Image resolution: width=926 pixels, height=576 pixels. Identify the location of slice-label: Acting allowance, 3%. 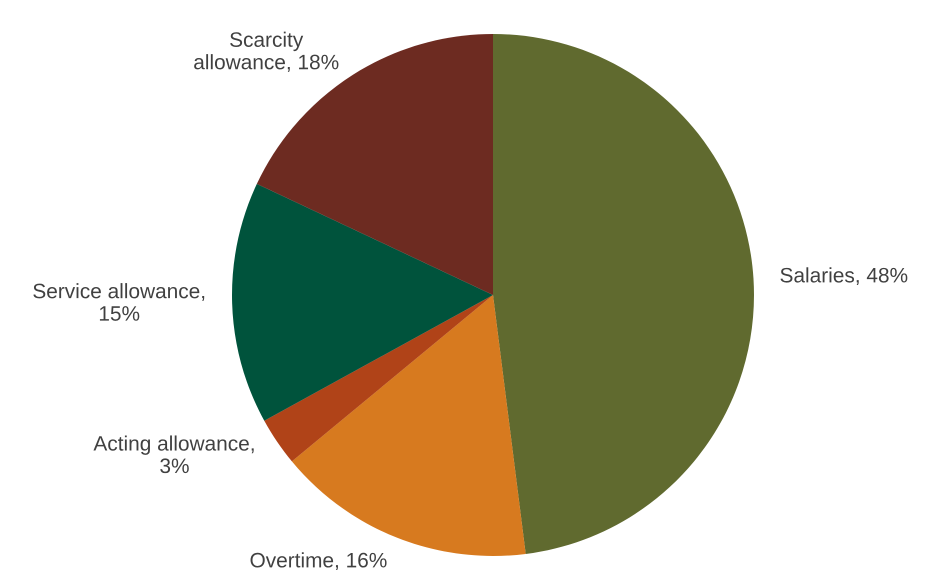
(173, 454).